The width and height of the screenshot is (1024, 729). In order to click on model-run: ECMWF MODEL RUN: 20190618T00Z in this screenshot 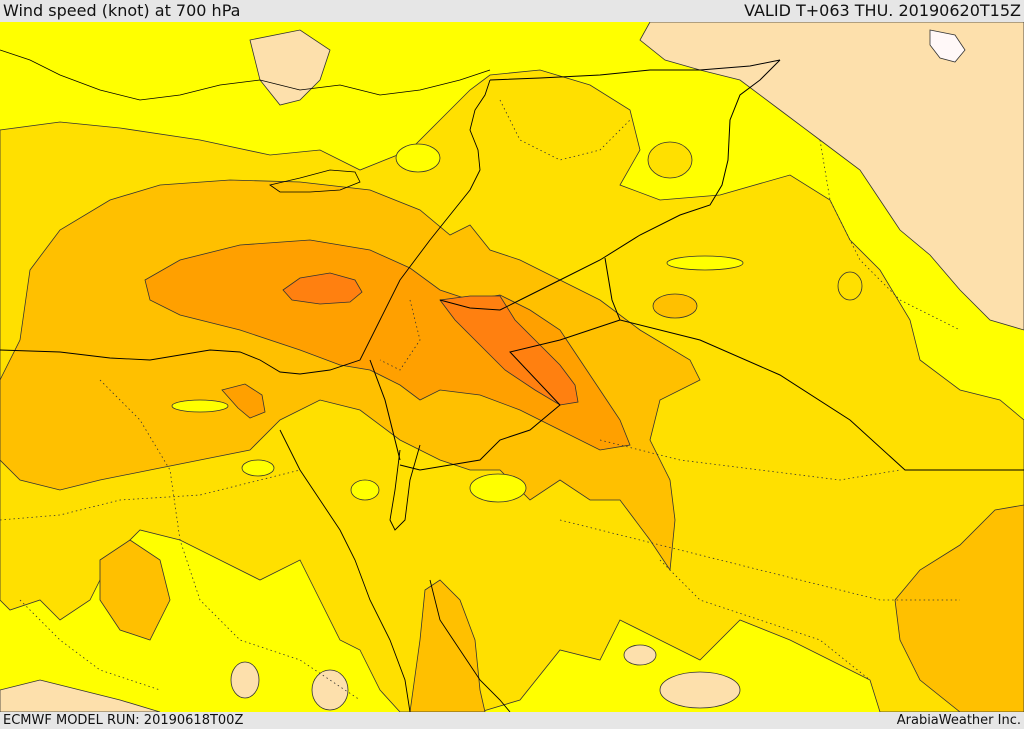, I will do `click(123, 720)`.